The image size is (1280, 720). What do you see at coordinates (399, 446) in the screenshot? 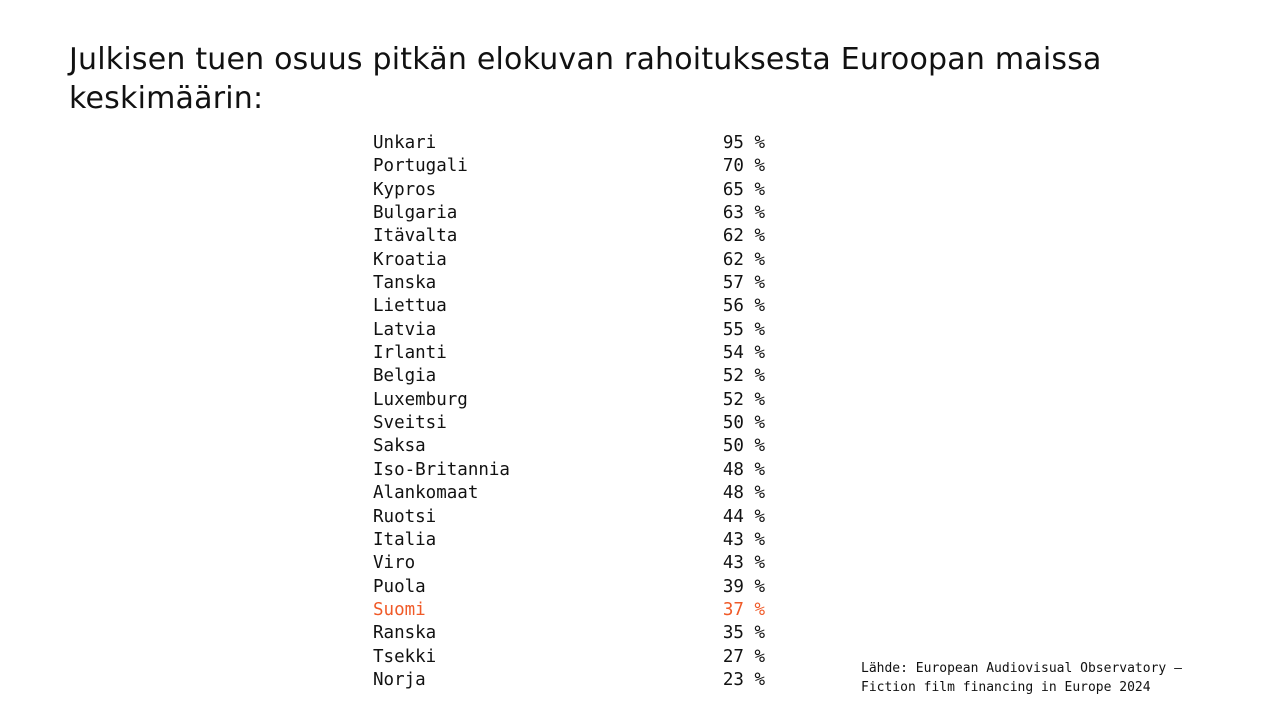
I see `country-name: Saksa` at bounding box center [399, 446].